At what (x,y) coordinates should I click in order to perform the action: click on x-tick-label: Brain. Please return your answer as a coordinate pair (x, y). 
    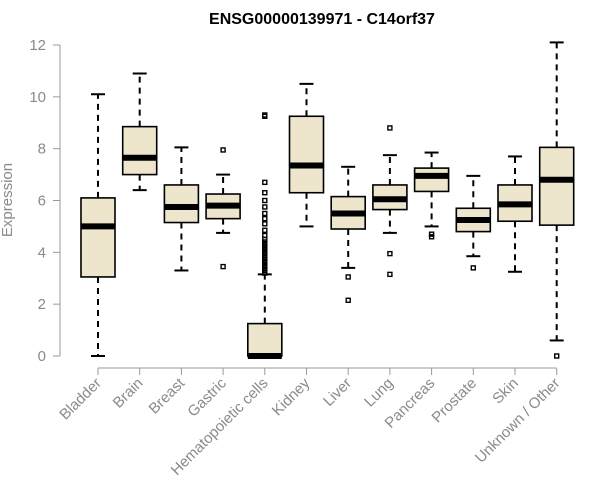
    Looking at the image, I should click on (128, 393).